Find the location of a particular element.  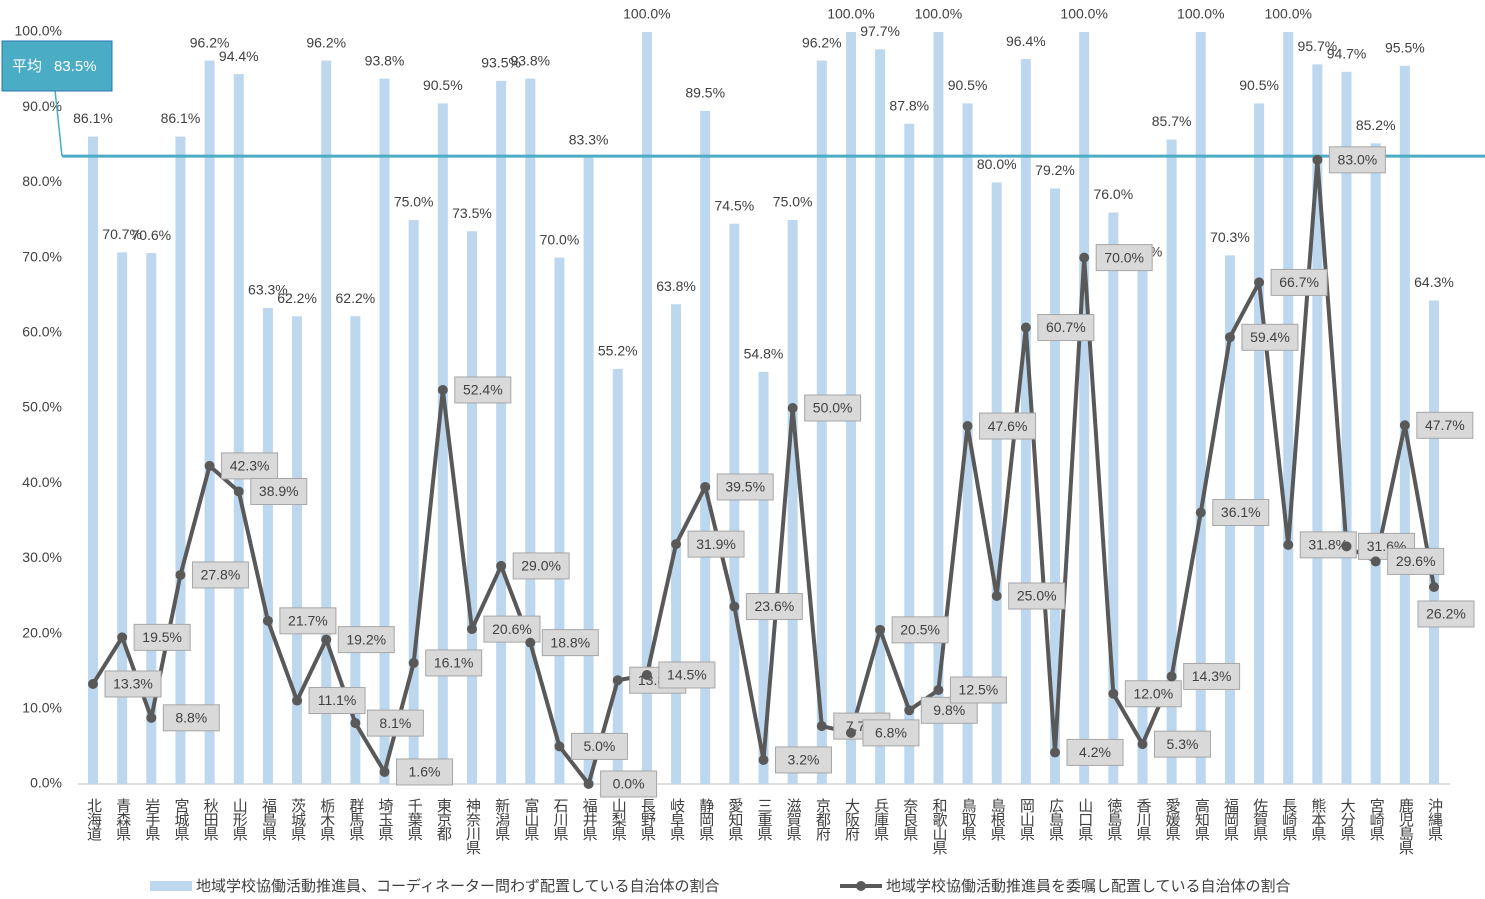

line-label: 19.5% is located at coordinates (162, 637).